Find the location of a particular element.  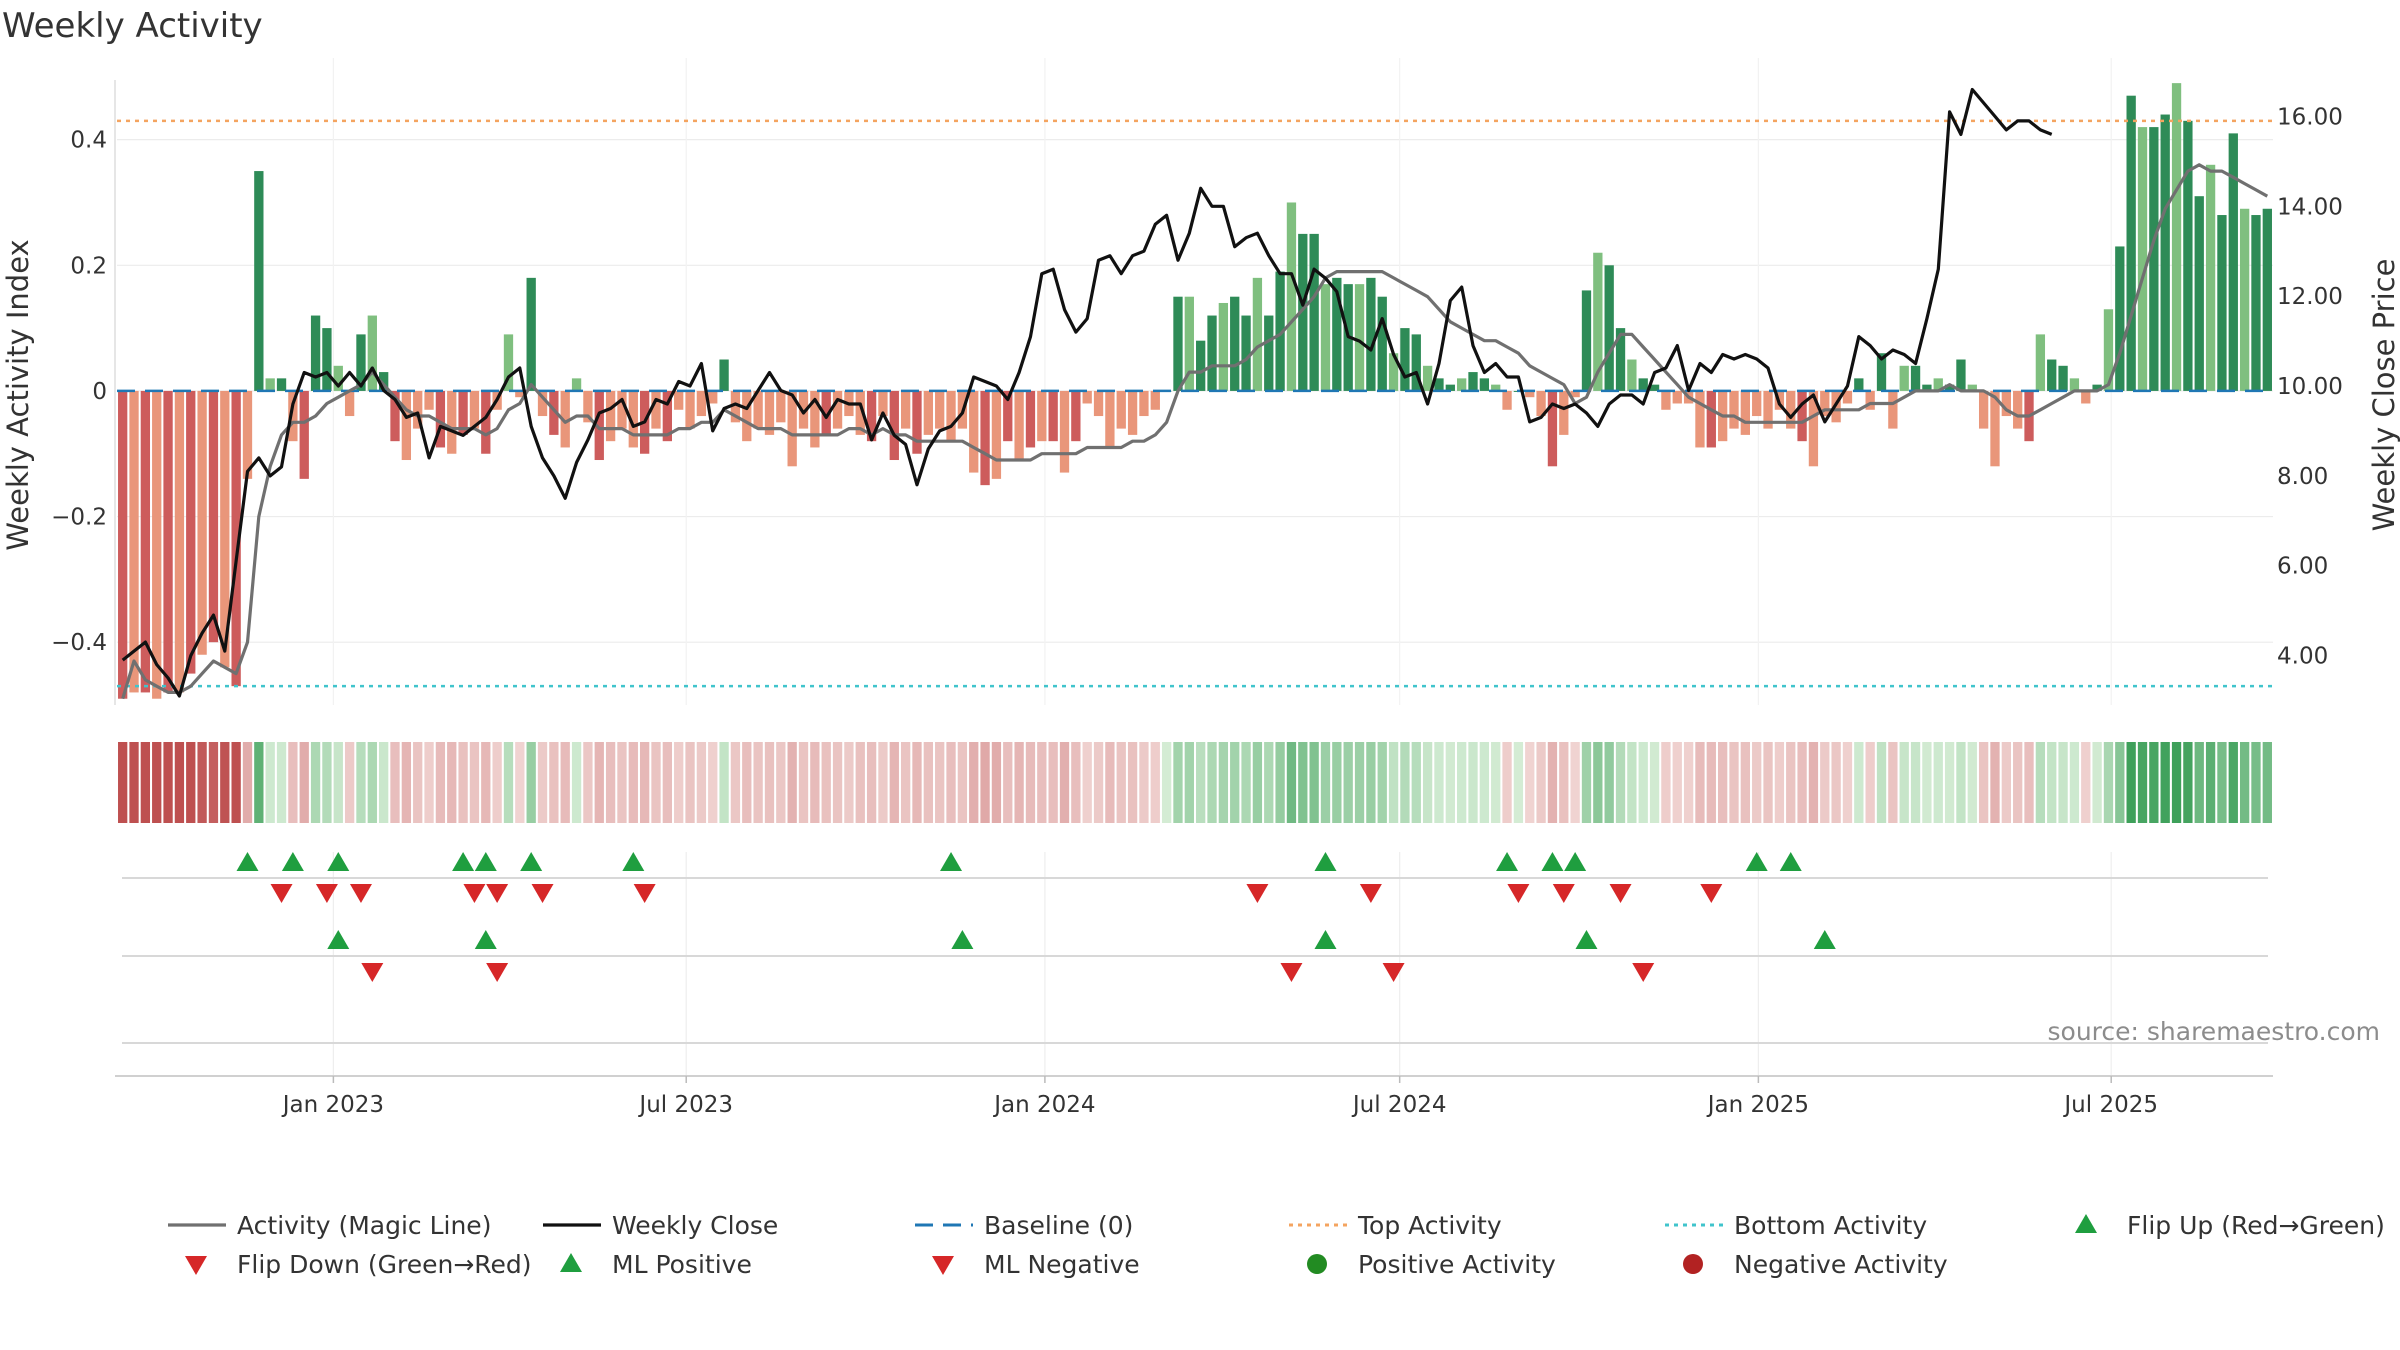

x-tick-label: Jan 2024 is located at coordinates (1043, 1105).